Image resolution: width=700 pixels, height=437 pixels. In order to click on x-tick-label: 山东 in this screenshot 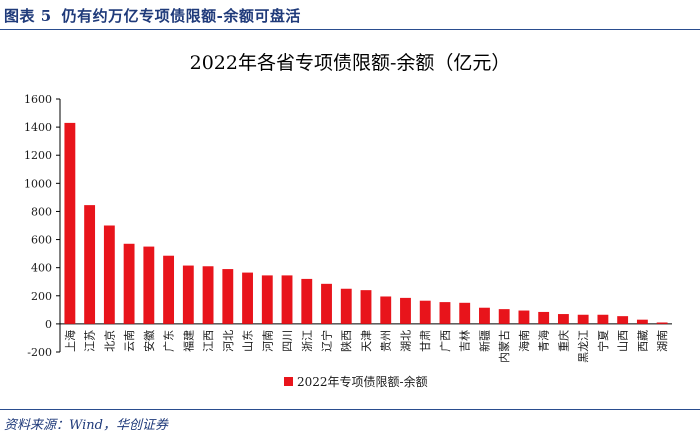, I will do `click(248, 341)`.